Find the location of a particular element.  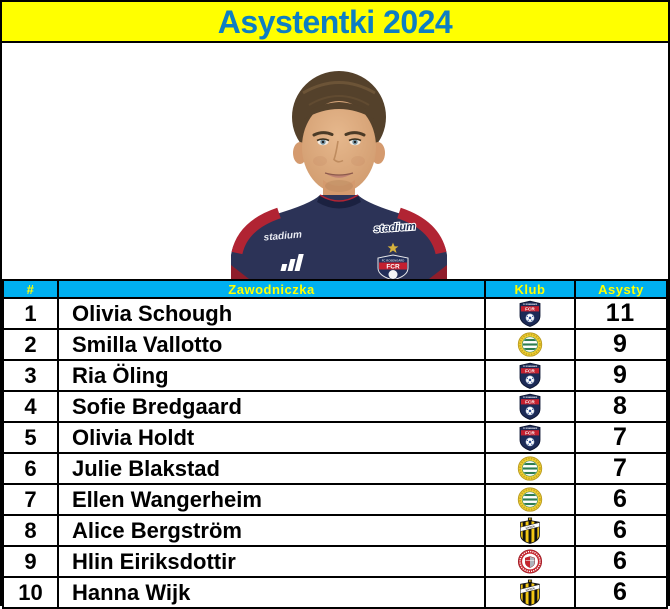

table-row: 5 Olivia Holdt 7 is located at coordinates (335, 437).